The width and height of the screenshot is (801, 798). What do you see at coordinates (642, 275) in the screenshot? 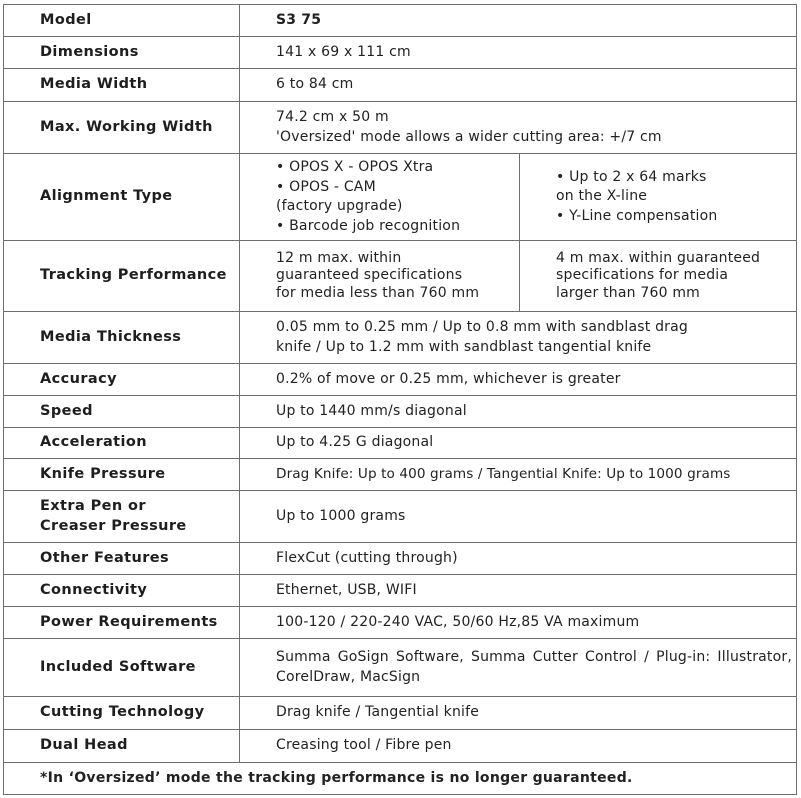
I see `value-line: specifications for media` at bounding box center [642, 275].